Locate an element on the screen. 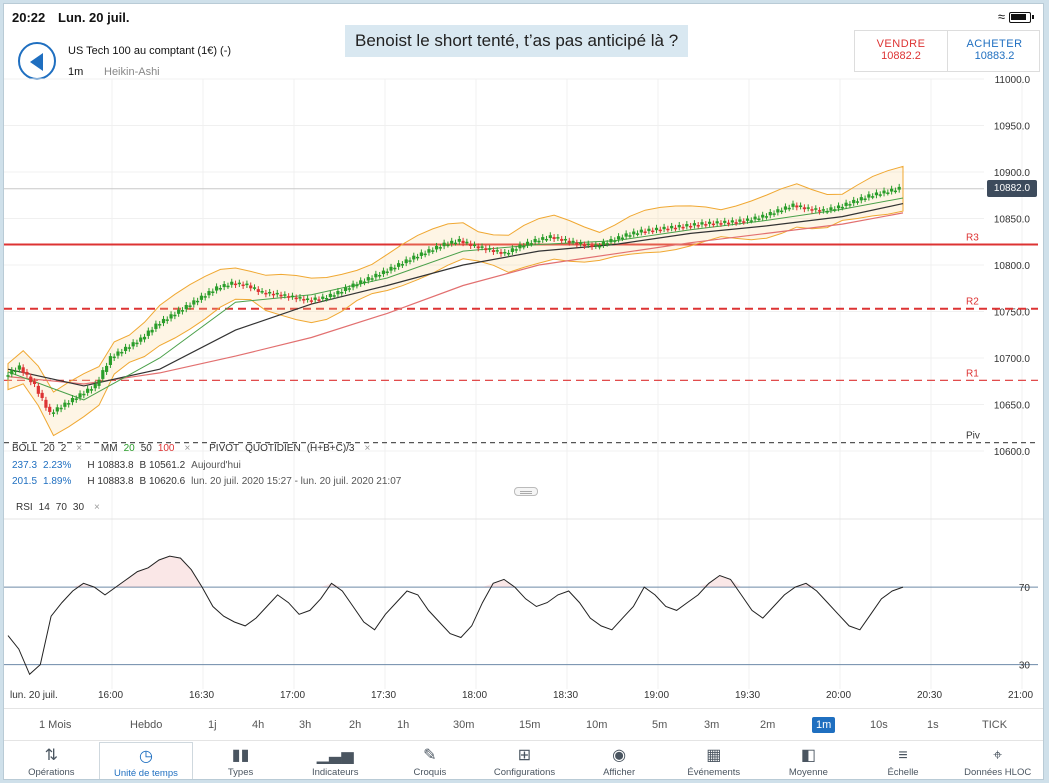  timeframe-15m: 15m is located at coordinates (530, 725).